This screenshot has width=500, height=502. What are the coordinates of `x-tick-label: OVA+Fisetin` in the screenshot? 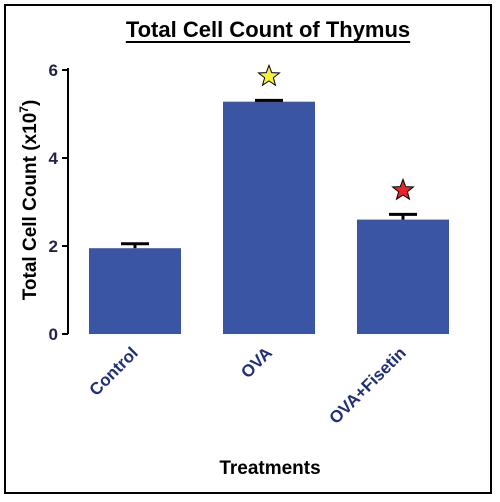 It's located at (367, 385).